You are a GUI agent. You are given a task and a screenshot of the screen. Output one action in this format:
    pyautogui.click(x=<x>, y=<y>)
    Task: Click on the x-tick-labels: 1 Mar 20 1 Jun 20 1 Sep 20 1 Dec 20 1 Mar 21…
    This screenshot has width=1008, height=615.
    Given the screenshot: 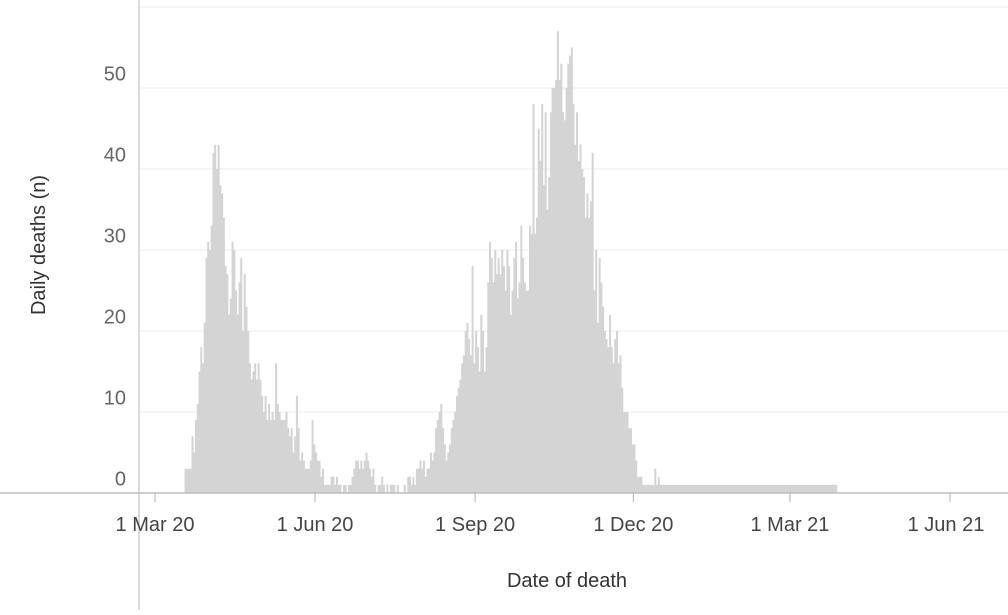 What is the action you would take?
    pyautogui.click(x=550, y=514)
    